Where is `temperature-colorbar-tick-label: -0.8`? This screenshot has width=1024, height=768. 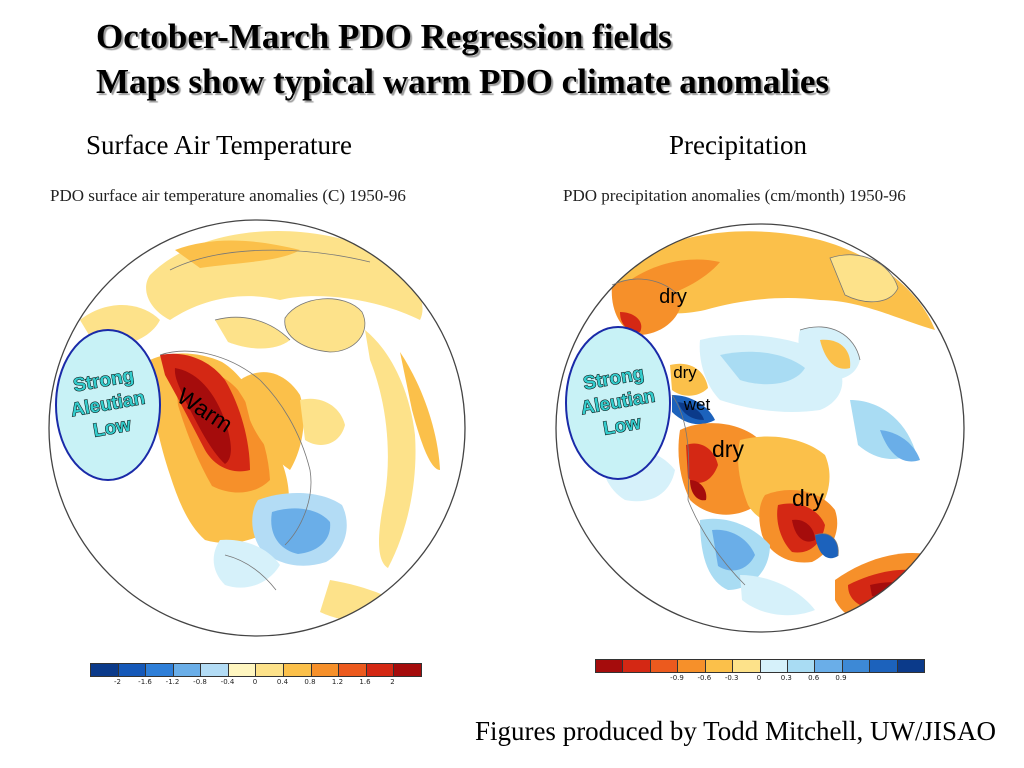
temperature-colorbar-tick-label: -0.8 is located at coordinates (200, 682).